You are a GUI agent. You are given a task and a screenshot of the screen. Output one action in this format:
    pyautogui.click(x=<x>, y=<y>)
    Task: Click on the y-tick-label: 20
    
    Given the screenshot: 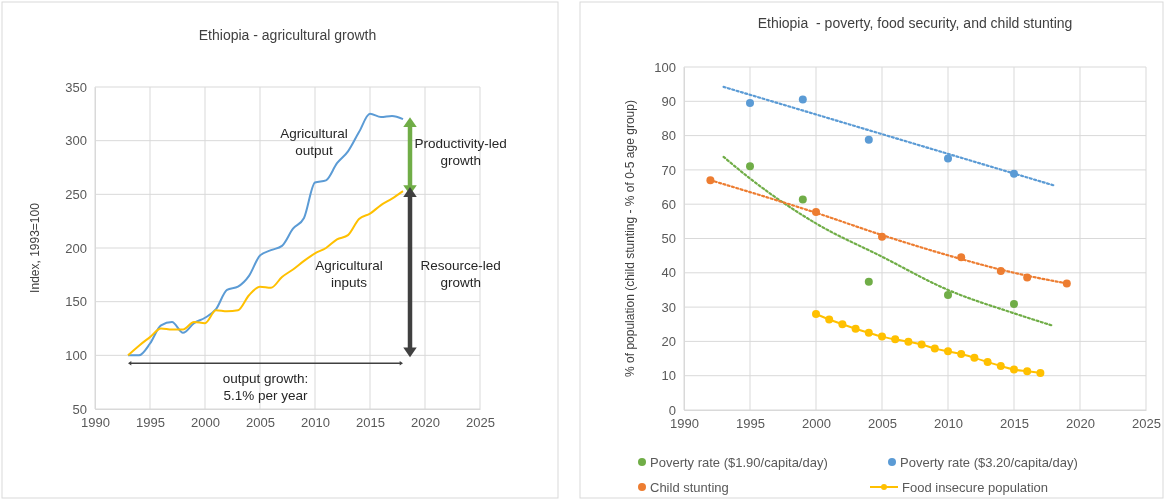 What is the action you would take?
    pyautogui.click(x=668, y=342)
    